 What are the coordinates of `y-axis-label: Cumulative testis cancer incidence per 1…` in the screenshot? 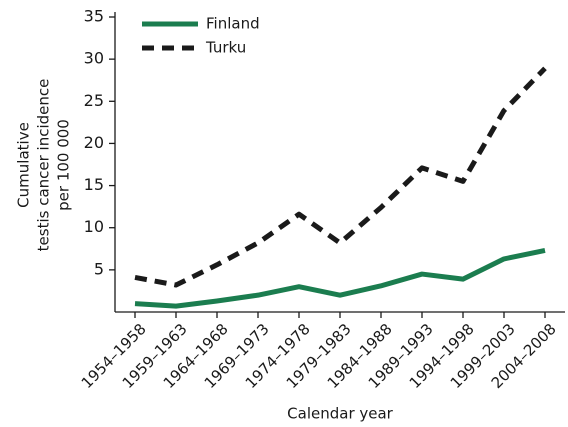 It's located at (44, 165).